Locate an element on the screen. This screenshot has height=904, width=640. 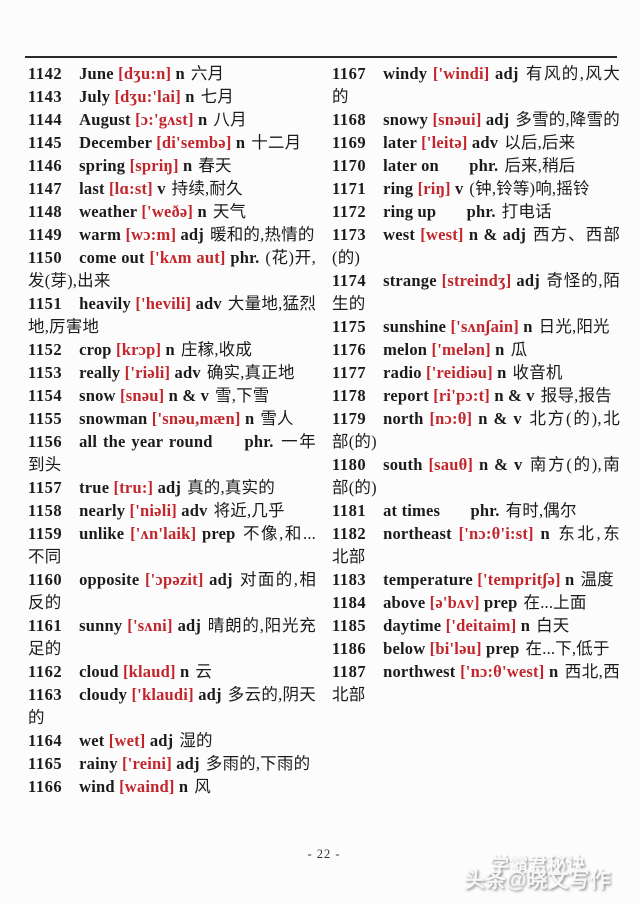
entry-definition: 真的,真实的 is located at coordinates (231, 487).